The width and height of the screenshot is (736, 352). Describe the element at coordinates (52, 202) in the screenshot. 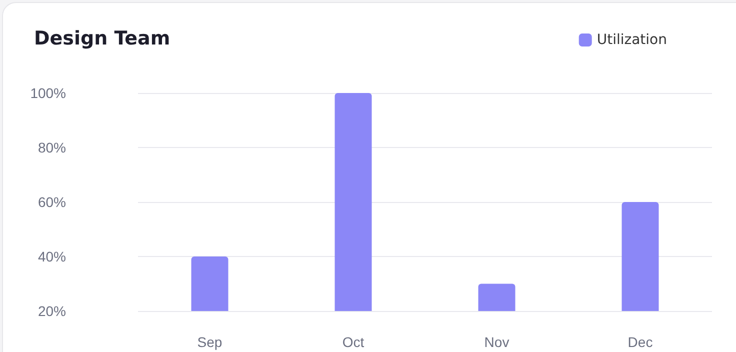

I see `y-tick-label: 60%` at that location.